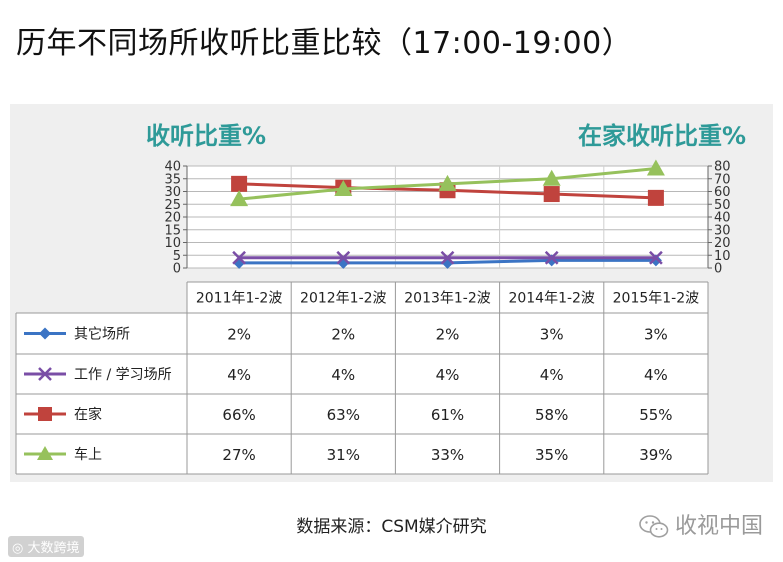 The height and width of the screenshot is (562, 783). What do you see at coordinates (662, 136) in the screenshot?
I see `right-axis-title: 在家收听比重%` at bounding box center [662, 136].